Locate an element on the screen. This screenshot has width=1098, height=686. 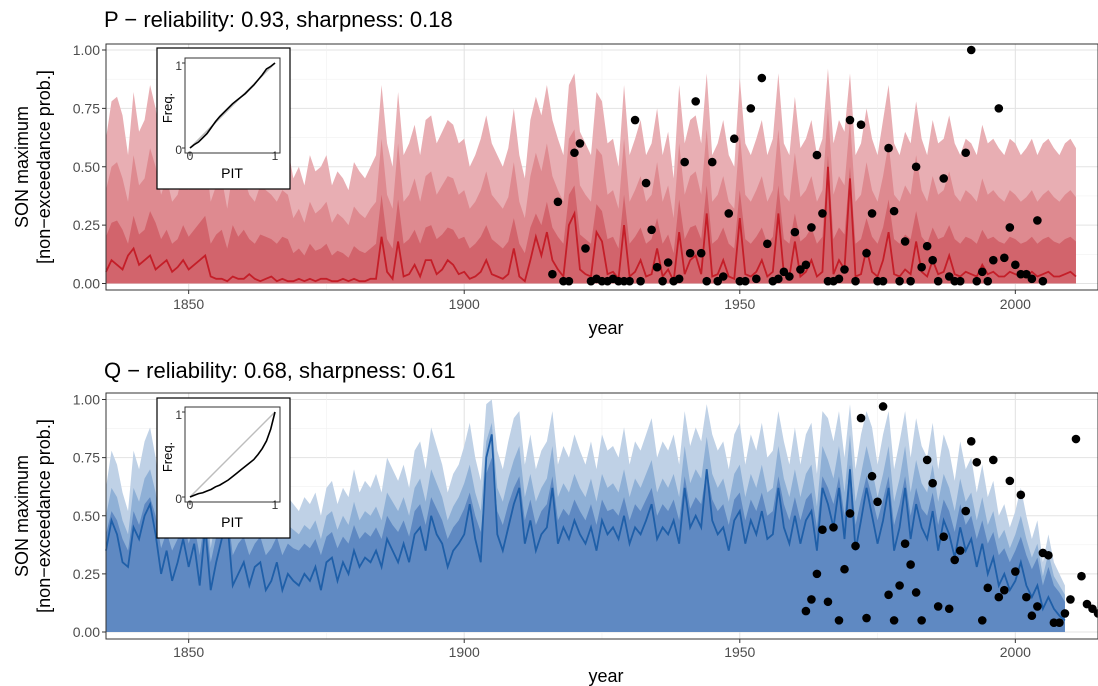
xlabel-q: year is located at coordinates (605, 676).